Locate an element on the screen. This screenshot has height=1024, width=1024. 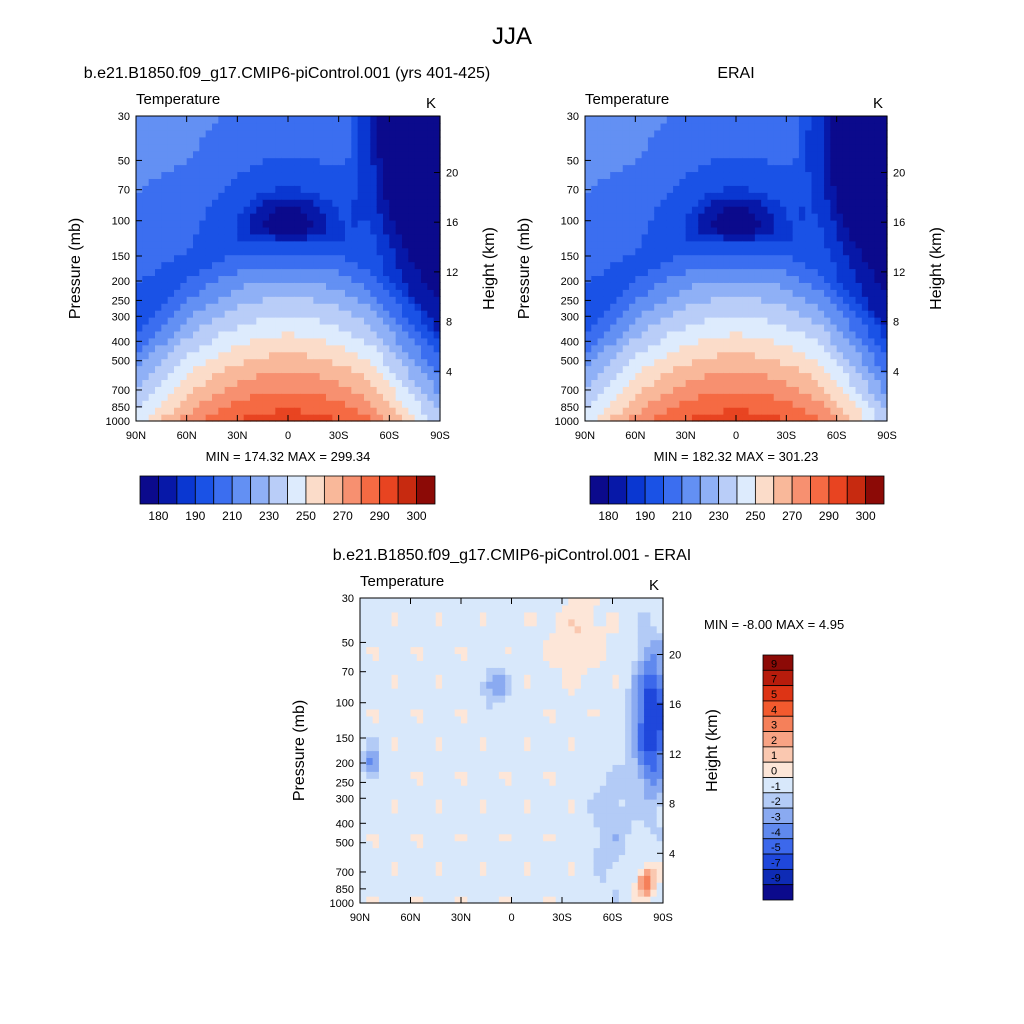
x-tick-label: 60N is located at coordinates (635, 436).